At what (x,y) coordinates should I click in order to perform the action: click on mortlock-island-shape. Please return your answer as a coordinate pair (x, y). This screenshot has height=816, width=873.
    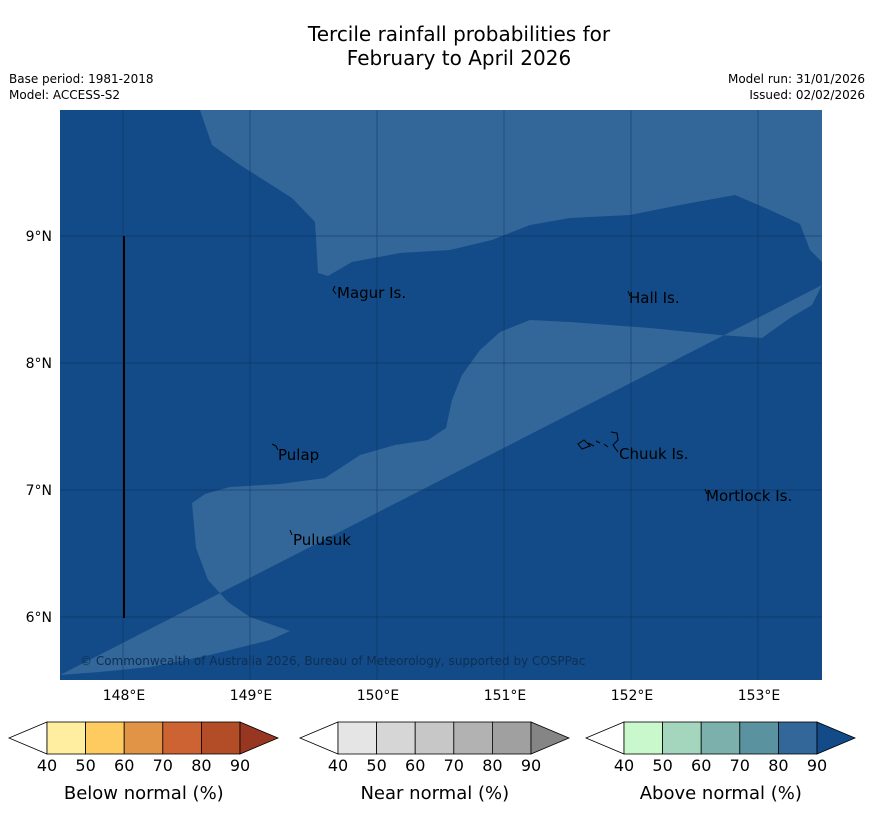
    Looking at the image, I should click on (706, 491).